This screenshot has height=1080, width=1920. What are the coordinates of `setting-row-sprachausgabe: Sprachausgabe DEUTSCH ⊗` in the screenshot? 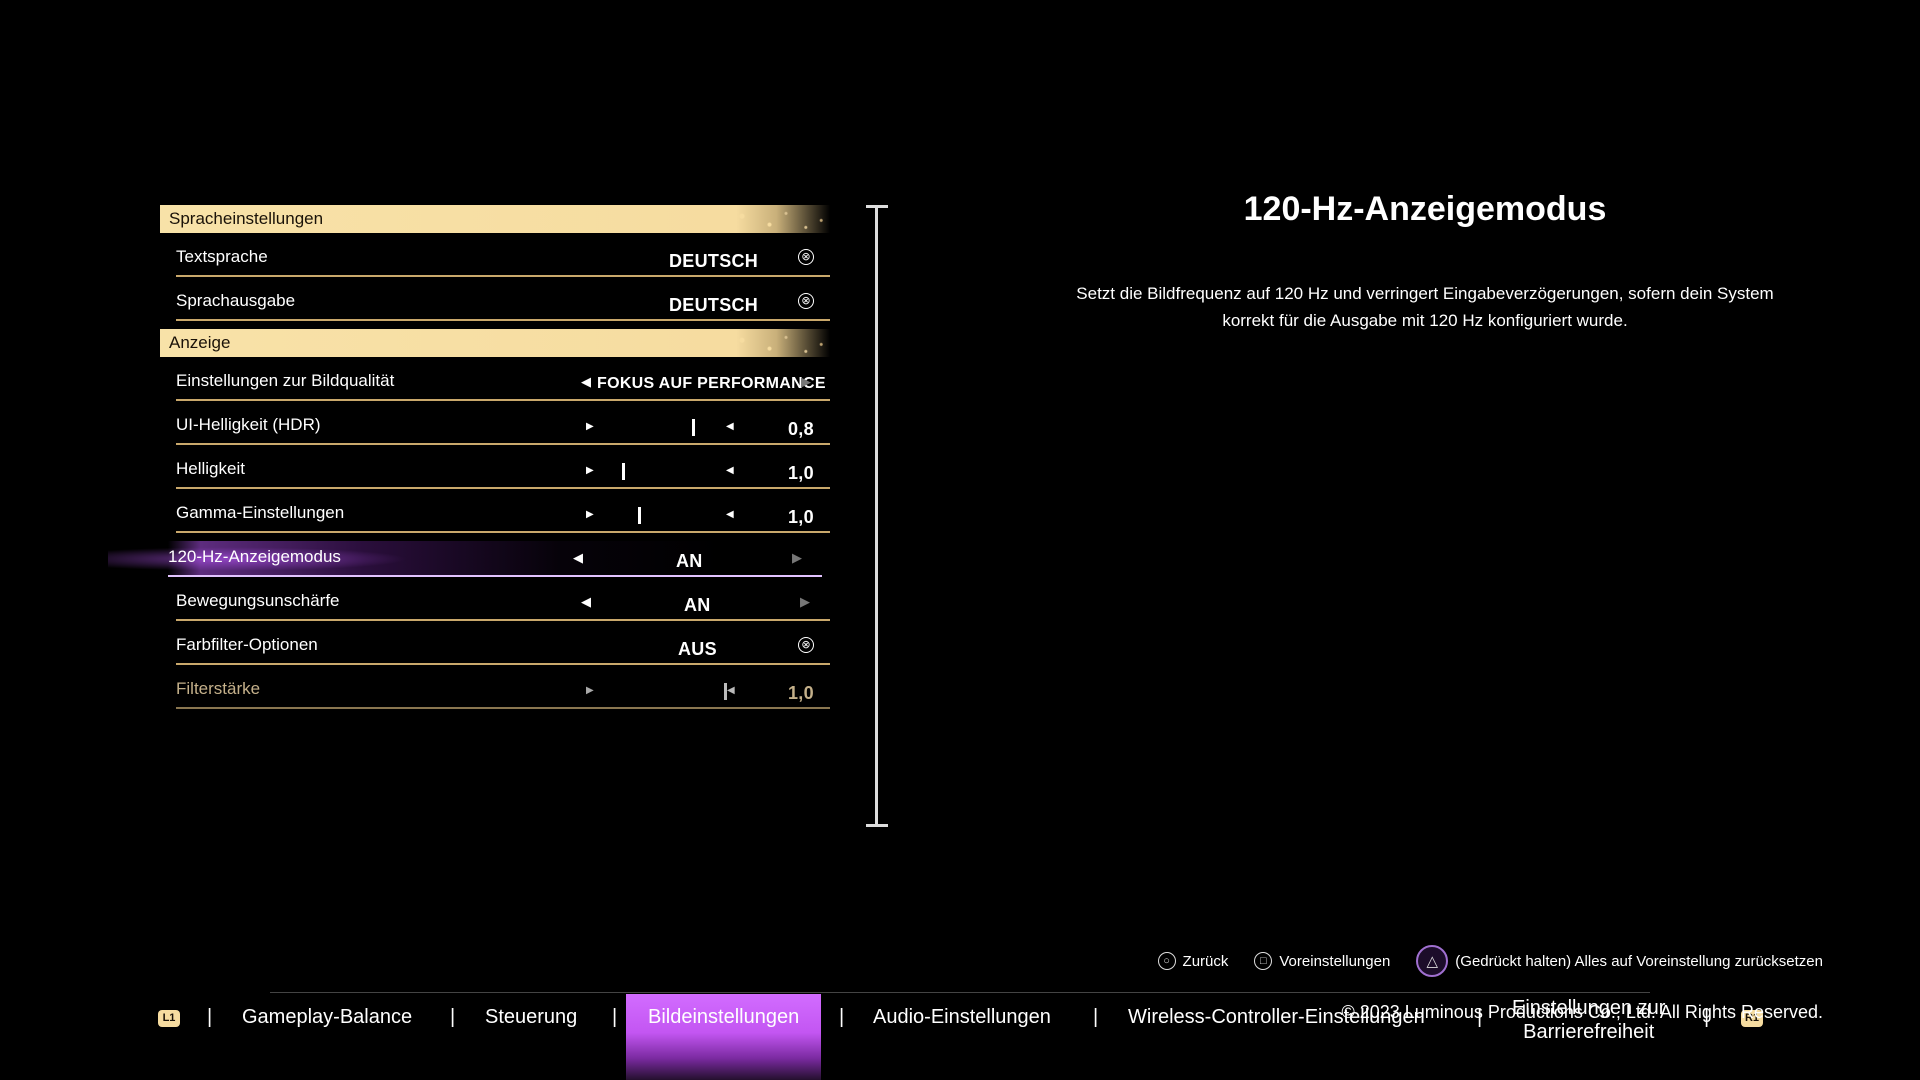 It's located at (503, 303).